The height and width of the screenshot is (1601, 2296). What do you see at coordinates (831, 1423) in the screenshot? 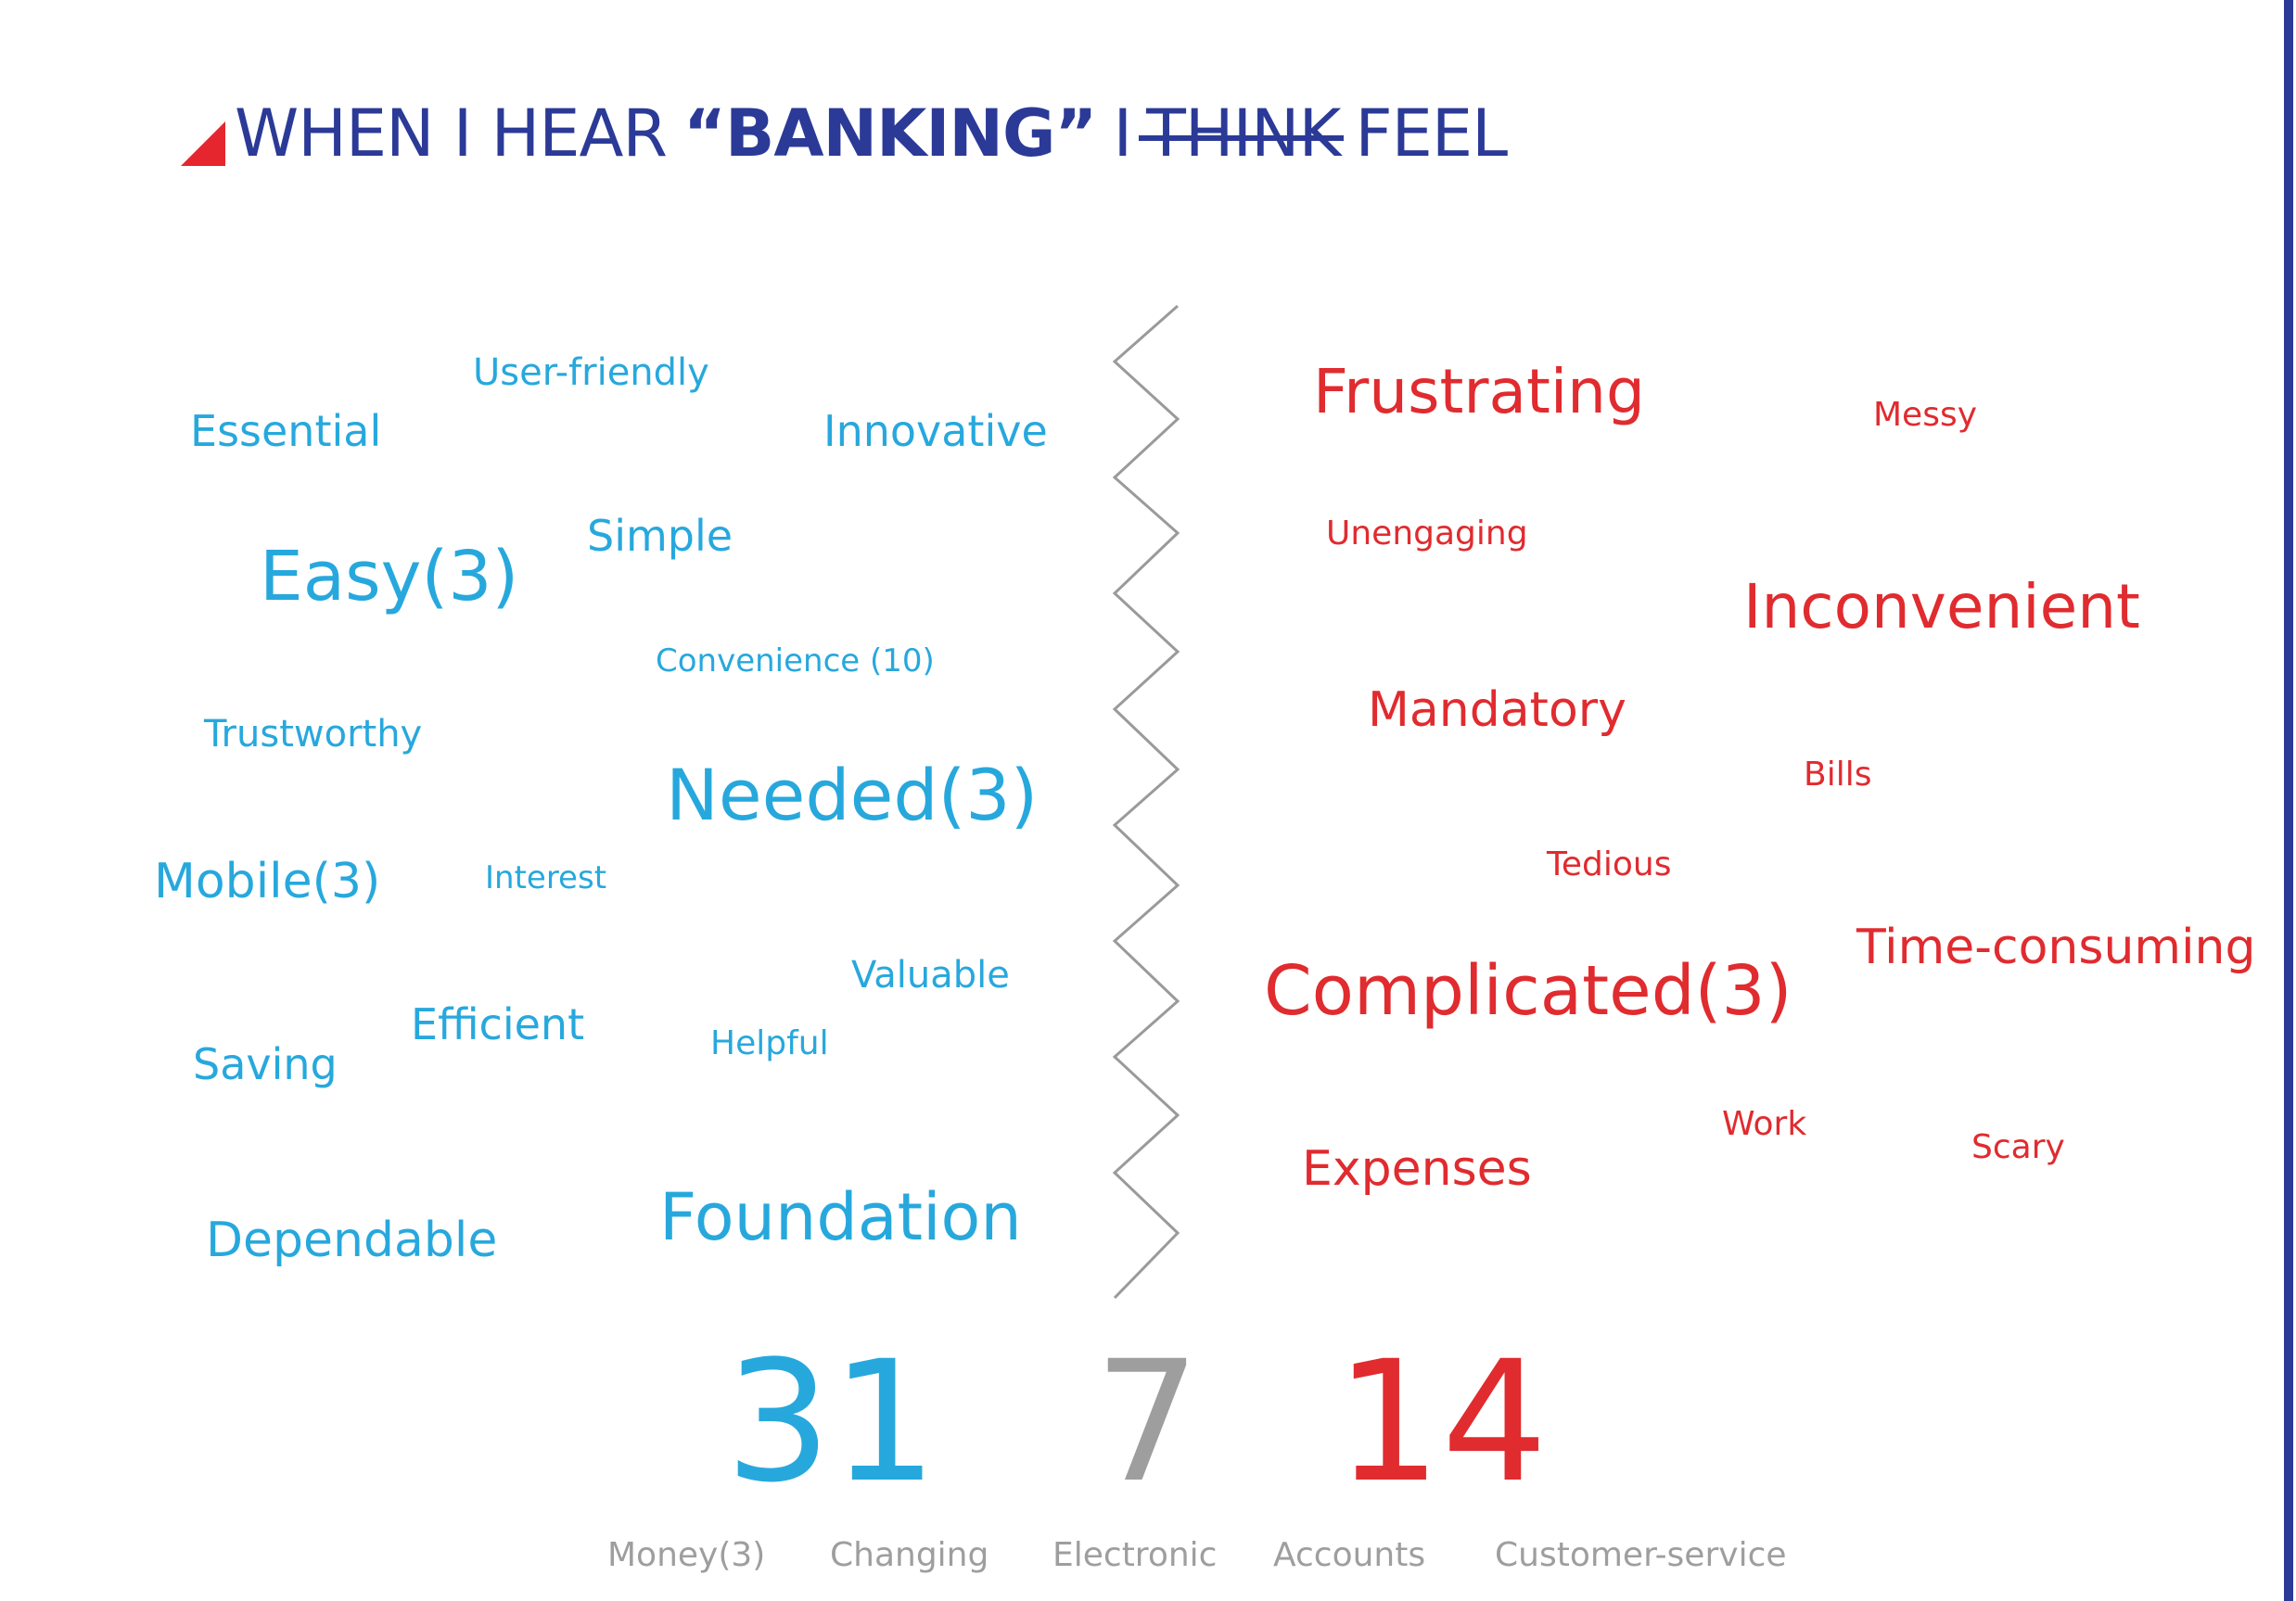
I see `positive-count: 31` at bounding box center [831, 1423].